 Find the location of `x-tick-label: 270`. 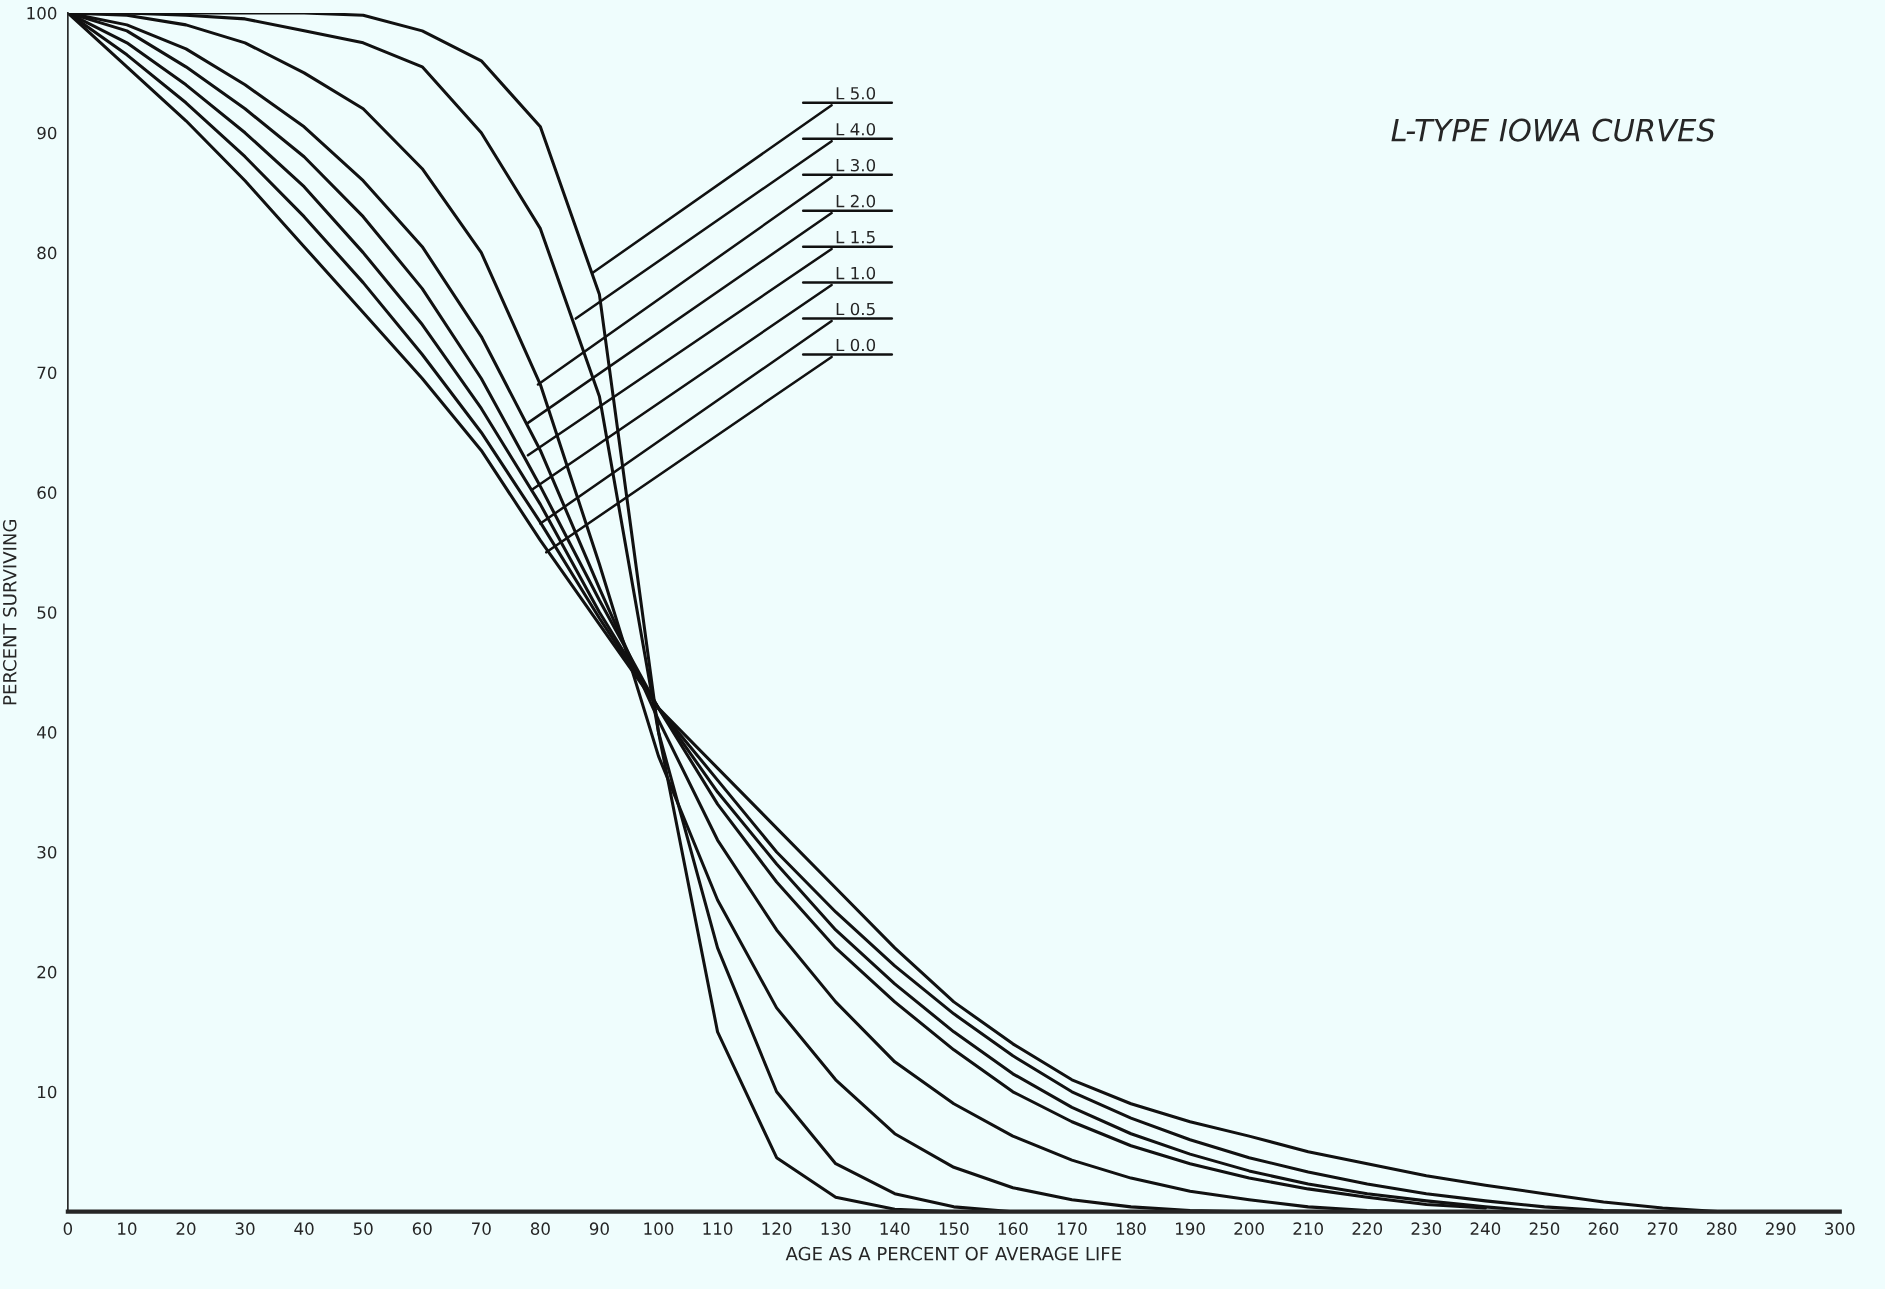

x-tick-label: 270 is located at coordinates (1662, 1228).